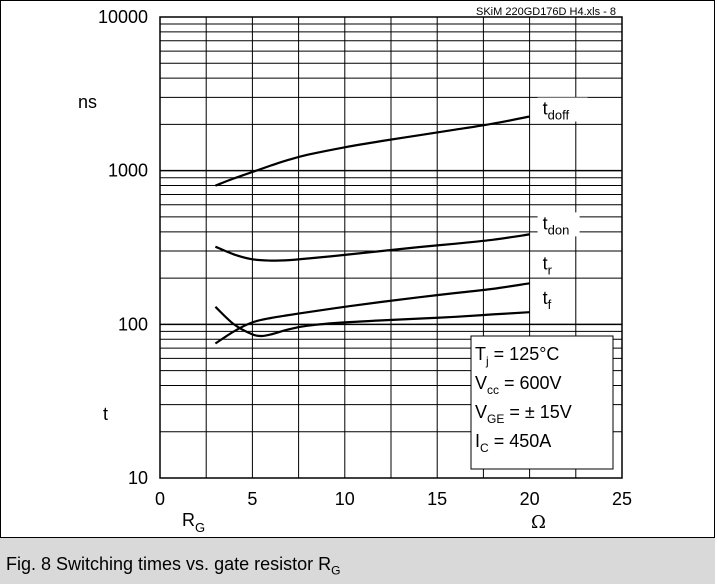  I want to click on y-tick-label: 10, so click(138, 478).